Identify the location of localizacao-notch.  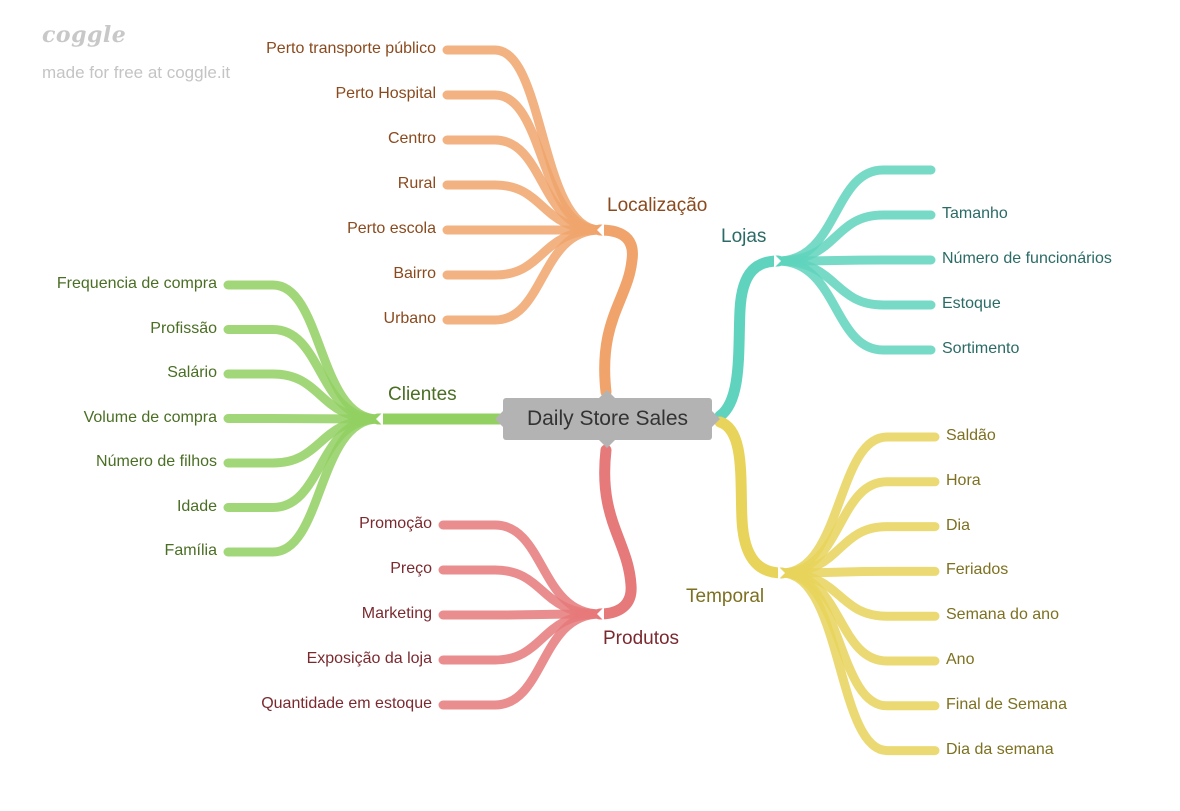
(600, 230).